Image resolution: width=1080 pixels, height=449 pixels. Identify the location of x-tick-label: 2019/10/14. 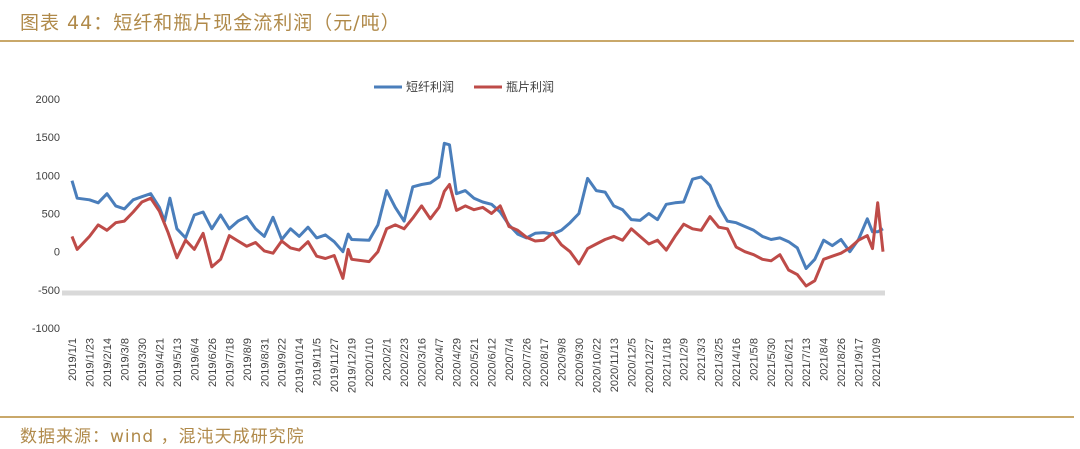
(300, 365).